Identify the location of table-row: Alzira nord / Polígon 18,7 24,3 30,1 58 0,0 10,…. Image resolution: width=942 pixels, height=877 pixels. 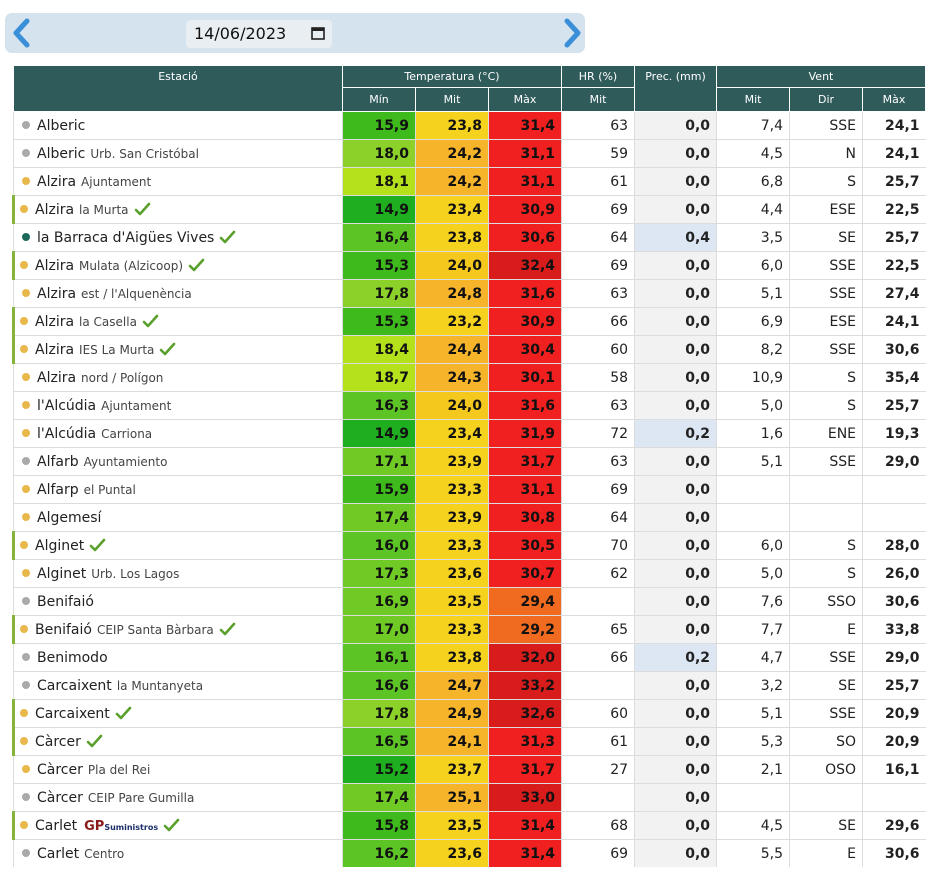
(469, 377).